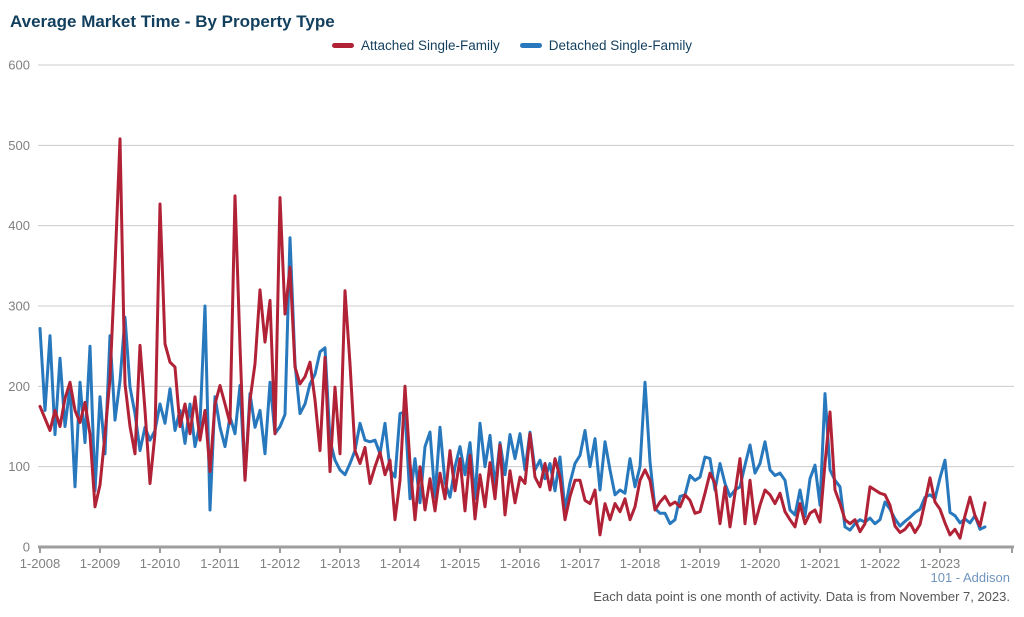 The width and height of the screenshot is (1024, 617). I want to click on attached-series-swatch, so click(342, 45).